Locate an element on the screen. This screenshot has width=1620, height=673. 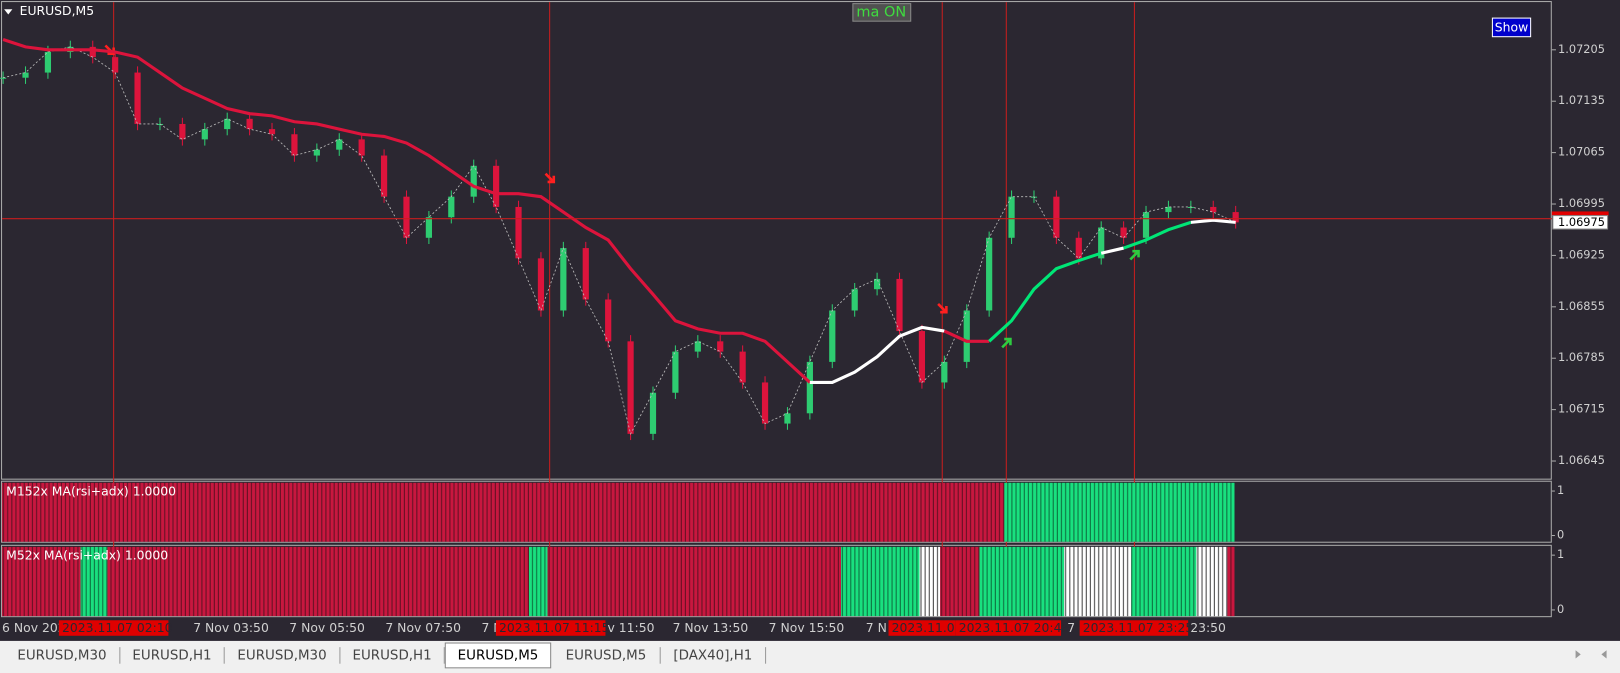
time-label: 7 Nov 03:50 is located at coordinates (231, 627).